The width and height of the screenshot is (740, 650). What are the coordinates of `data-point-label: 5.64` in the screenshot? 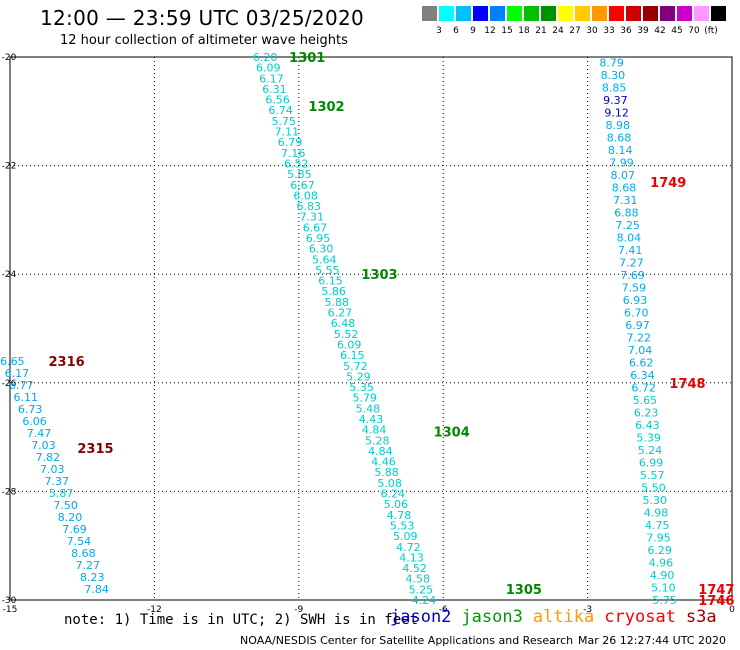 It's located at (324, 259).